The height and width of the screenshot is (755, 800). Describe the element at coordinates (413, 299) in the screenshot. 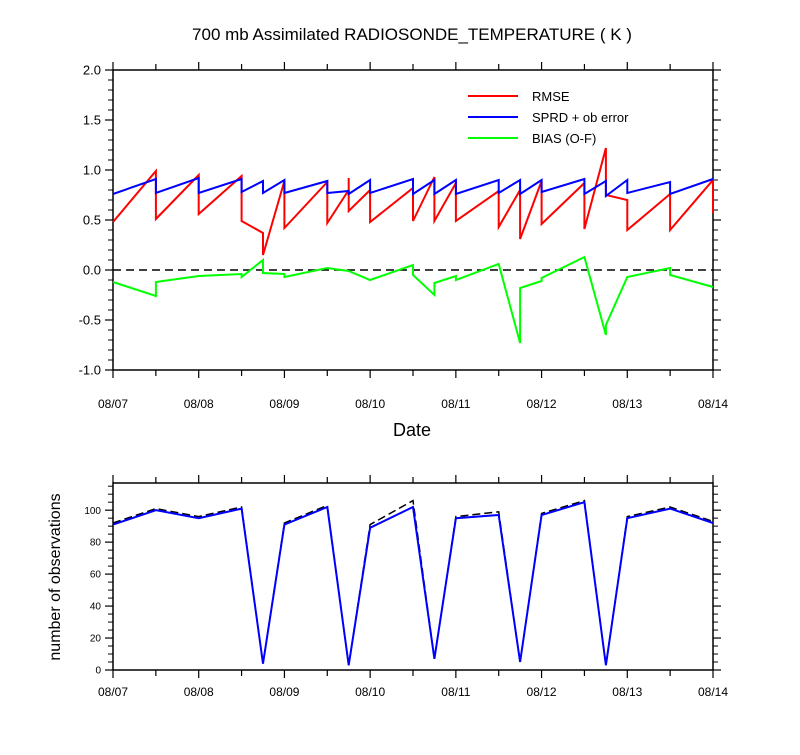

I see `bias-o-f-line` at that location.